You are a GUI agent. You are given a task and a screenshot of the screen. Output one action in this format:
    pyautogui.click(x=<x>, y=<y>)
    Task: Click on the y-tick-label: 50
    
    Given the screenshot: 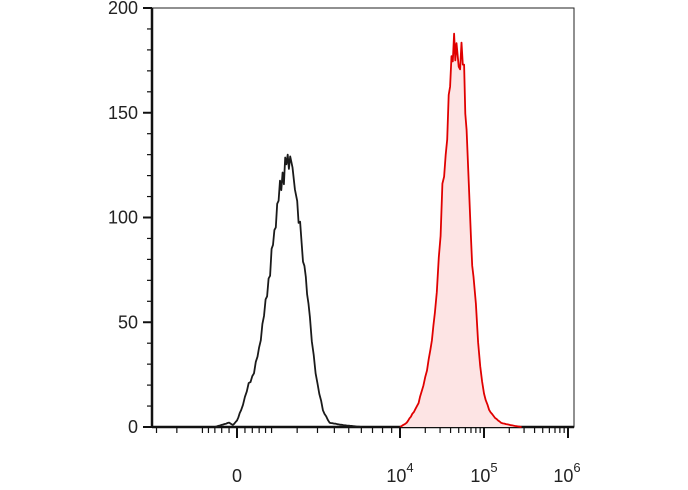 What is the action you would take?
    pyautogui.click(x=128, y=322)
    